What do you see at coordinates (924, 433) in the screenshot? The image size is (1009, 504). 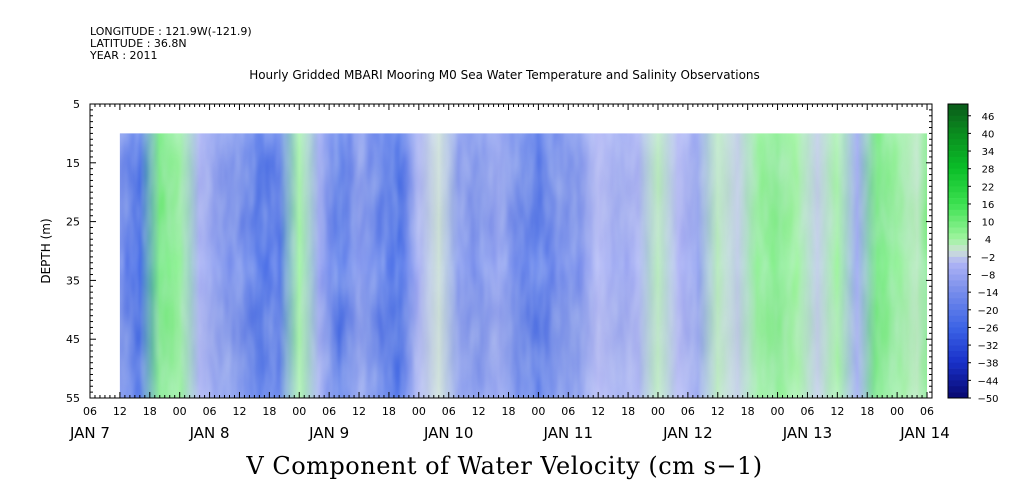 I see `x-day-label: JAN 14` at bounding box center [924, 433].